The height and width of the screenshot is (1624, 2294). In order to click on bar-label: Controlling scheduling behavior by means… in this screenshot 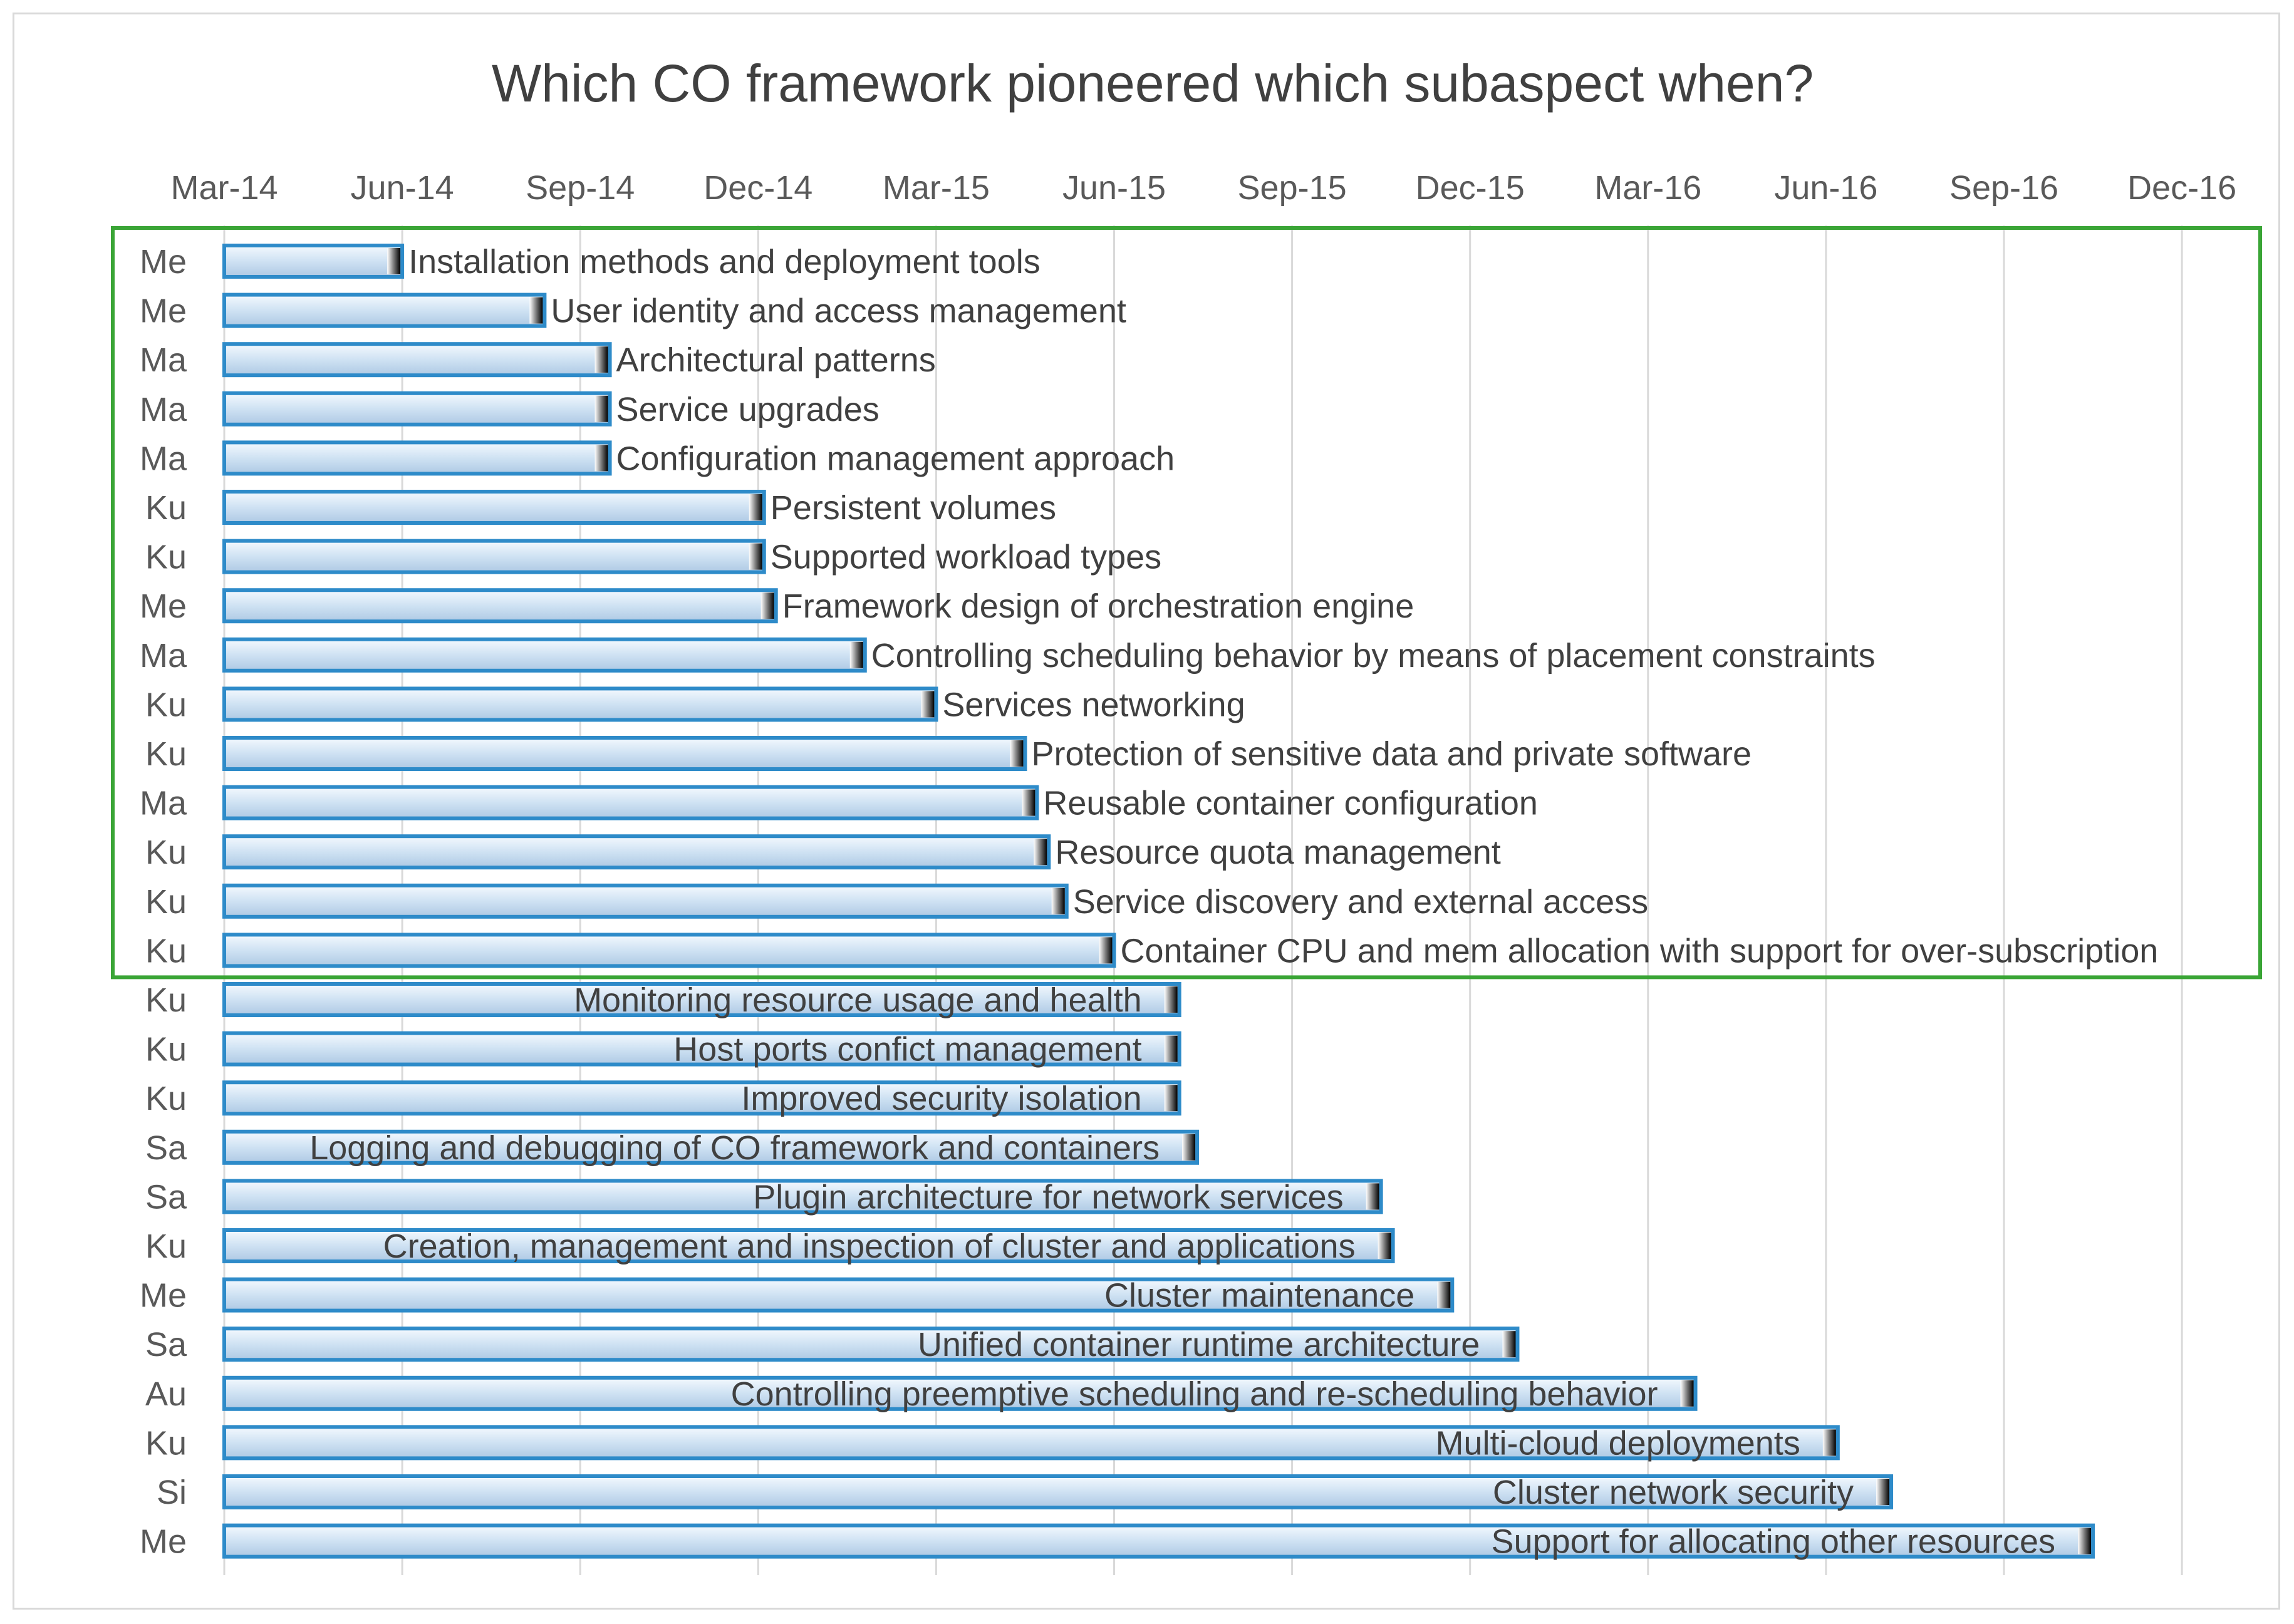, I will do `click(1373, 656)`.